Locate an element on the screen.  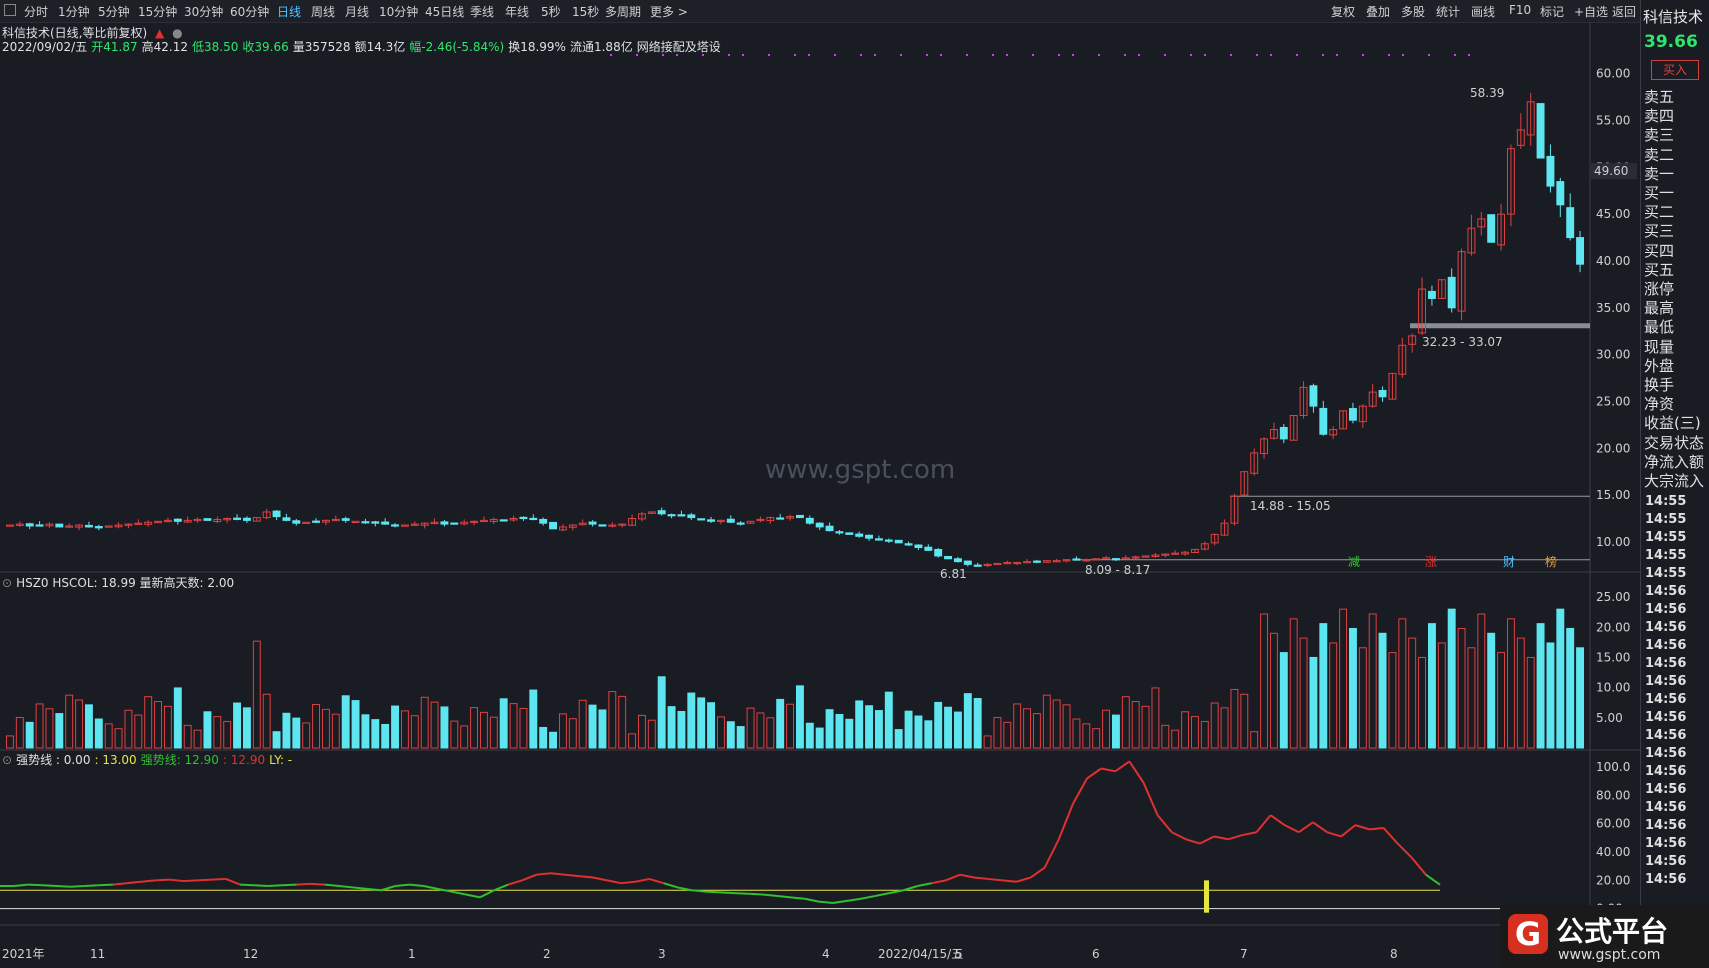
mark-button: 标记 is located at coordinates (1552, 12).